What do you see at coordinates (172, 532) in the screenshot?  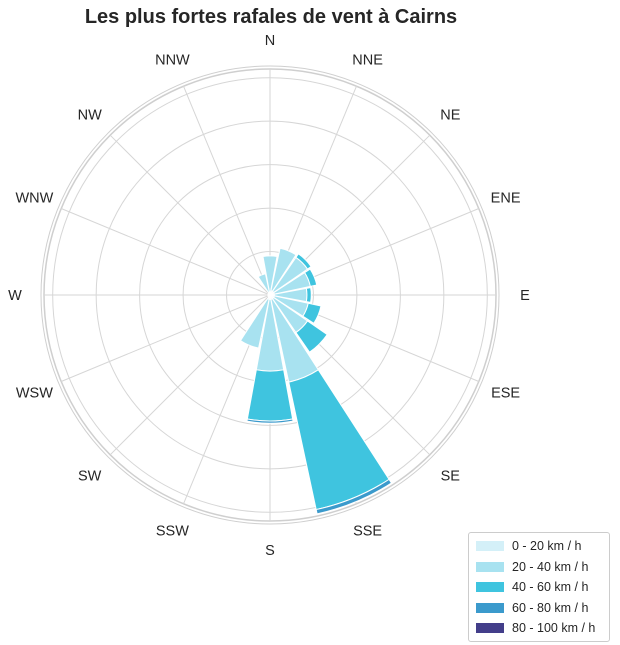 I see `direction-label: SSW` at bounding box center [172, 532].